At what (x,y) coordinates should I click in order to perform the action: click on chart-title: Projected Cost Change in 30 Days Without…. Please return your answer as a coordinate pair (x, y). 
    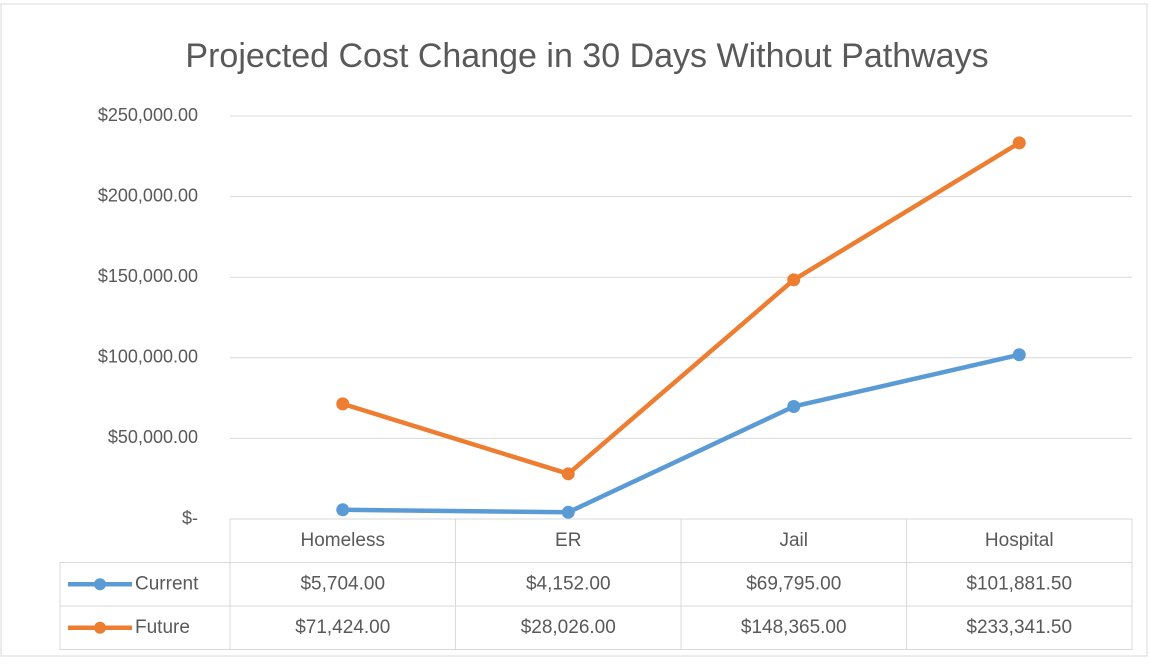
    Looking at the image, I should click on (586, 56).